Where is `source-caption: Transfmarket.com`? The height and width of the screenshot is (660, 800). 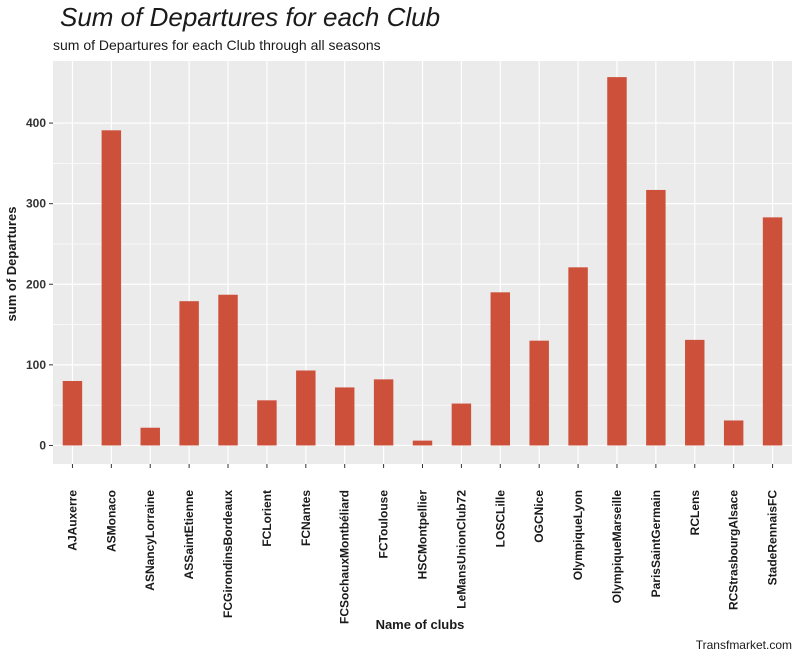 source-caption: Transfmarket.com is located at coordinates (743, 645).